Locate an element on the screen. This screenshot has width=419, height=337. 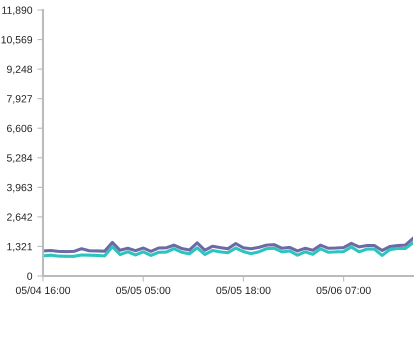
y-tick-label: 11,890 is located at coordinates (17, 11).